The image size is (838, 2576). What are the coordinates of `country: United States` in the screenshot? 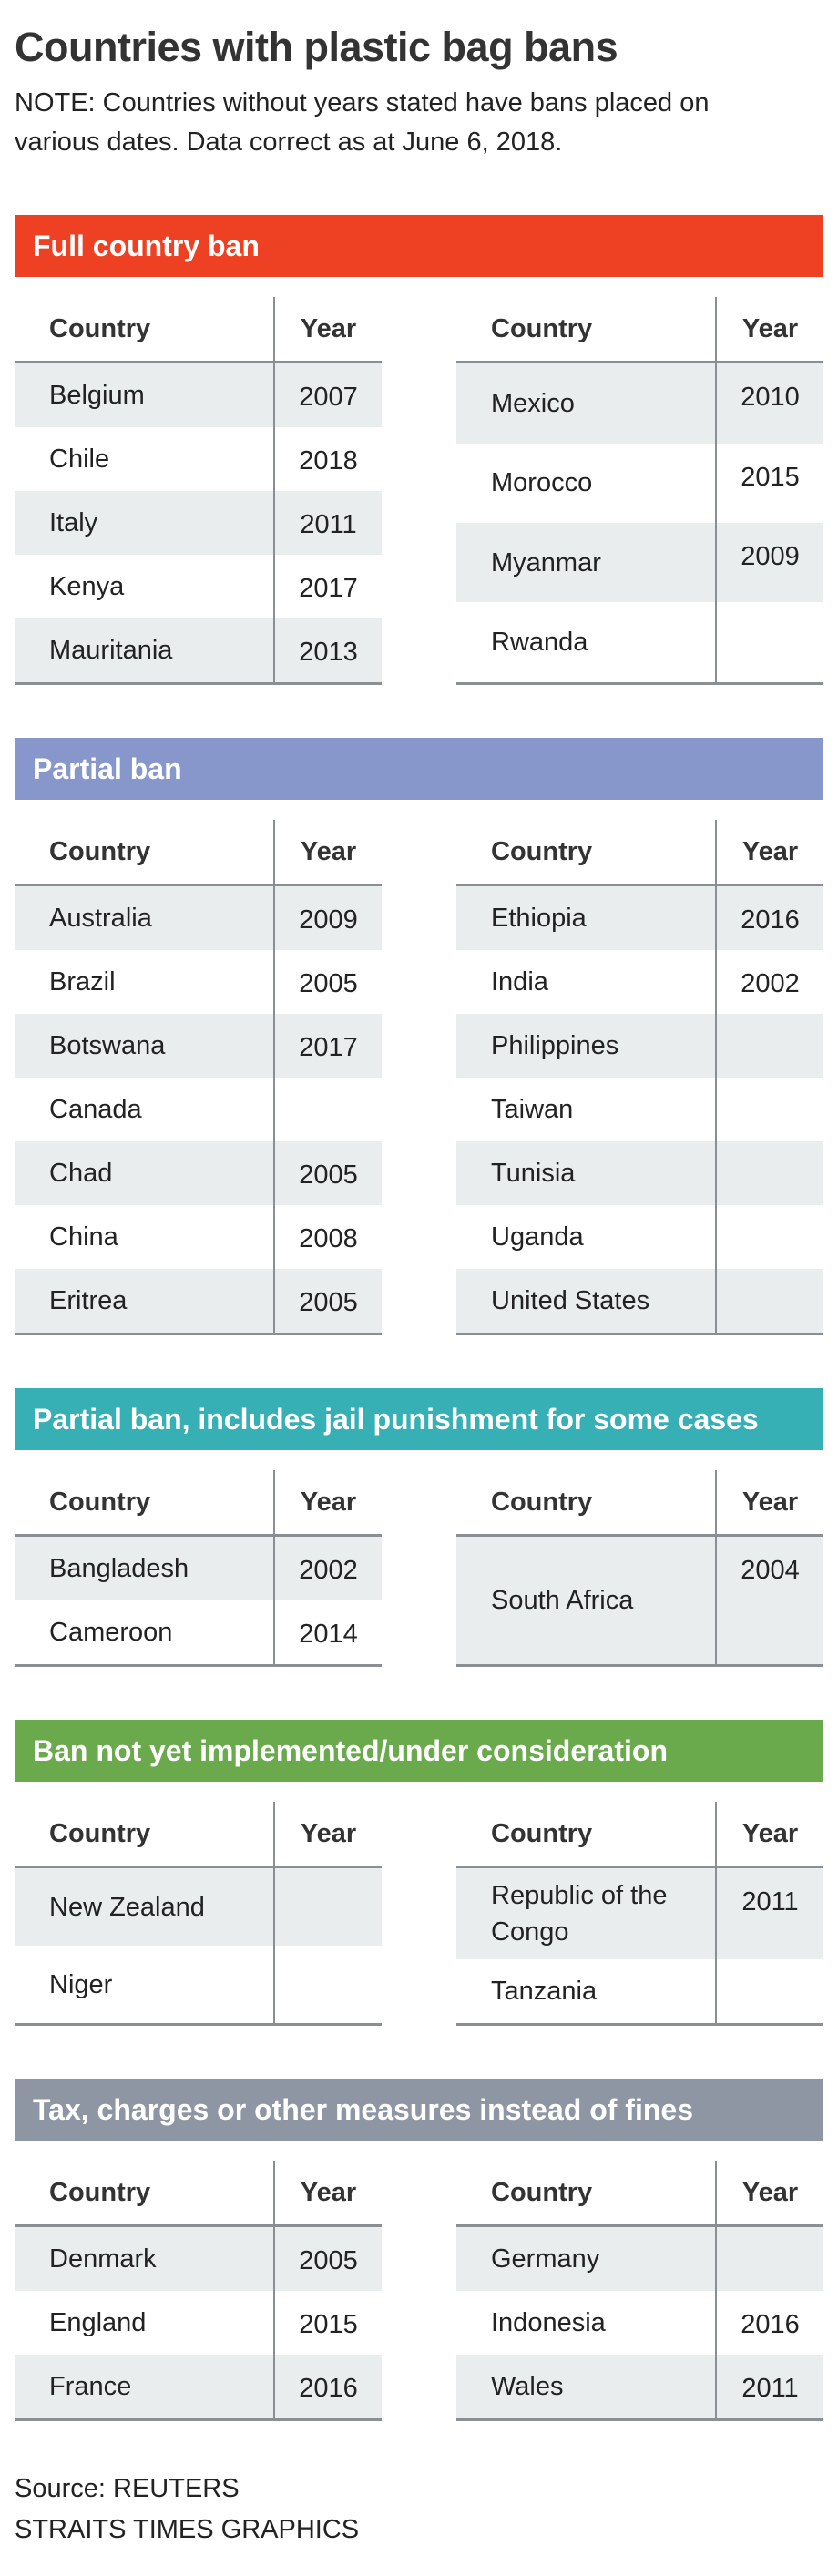 It's located at (586, 1302).